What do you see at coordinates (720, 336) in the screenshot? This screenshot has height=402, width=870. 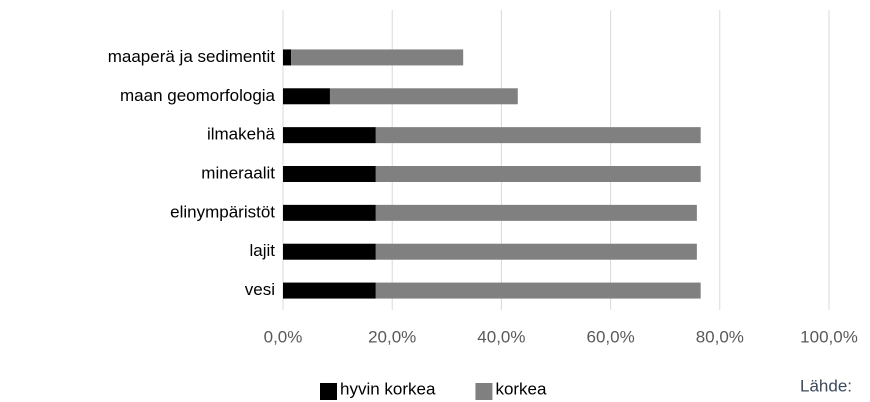 I see `x-tick-label: 80,0%` at bounding box center [720, 336].